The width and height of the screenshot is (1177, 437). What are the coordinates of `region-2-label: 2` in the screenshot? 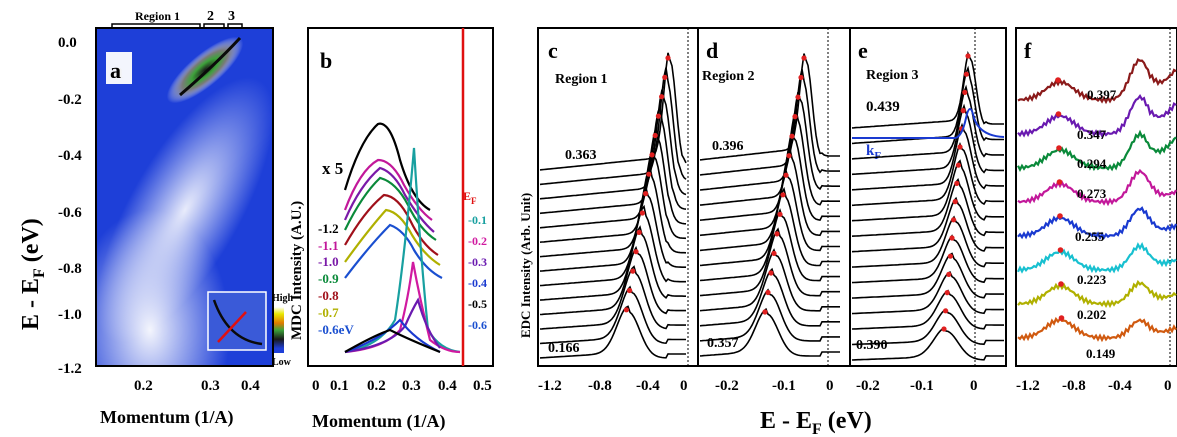 It's located at (210, 16).